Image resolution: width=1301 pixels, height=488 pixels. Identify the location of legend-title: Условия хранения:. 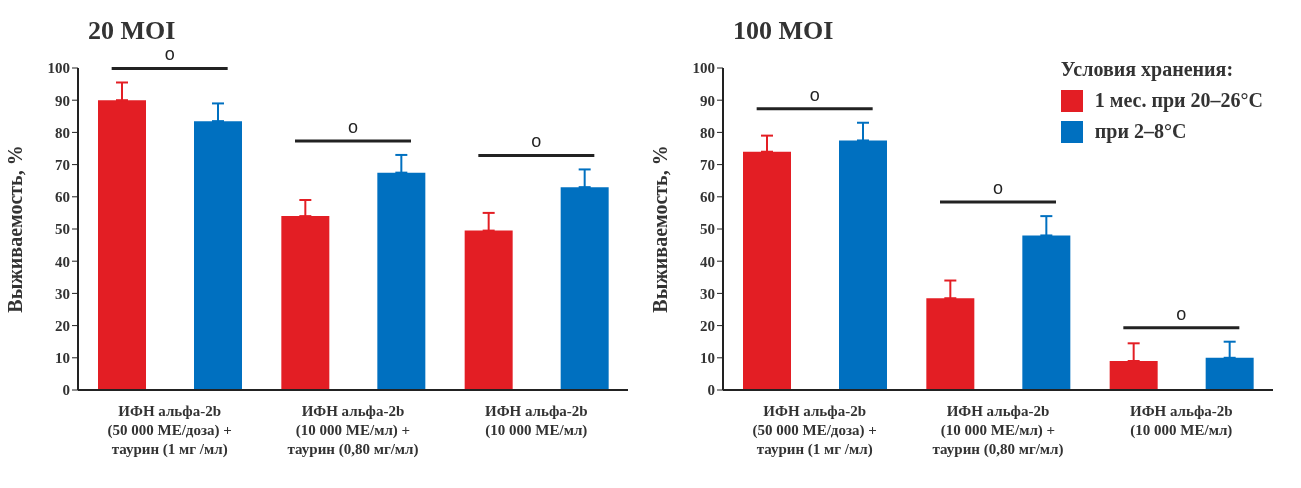
(1147, 69).